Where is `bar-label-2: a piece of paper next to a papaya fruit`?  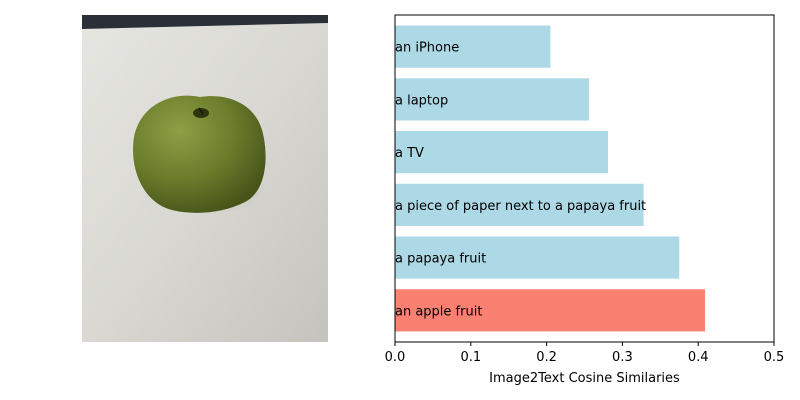
bar-label-2: a piece of paper next to a papaya fruit is located at coordinates (520, 206).